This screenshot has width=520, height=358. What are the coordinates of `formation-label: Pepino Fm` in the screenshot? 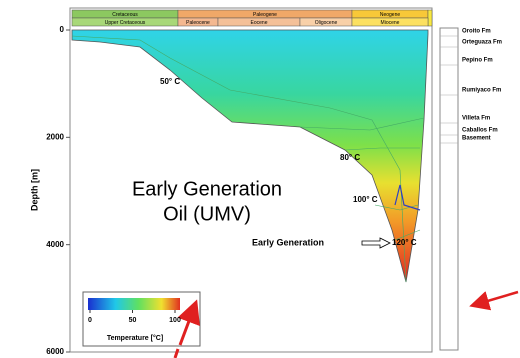 It's located at (477, 61).